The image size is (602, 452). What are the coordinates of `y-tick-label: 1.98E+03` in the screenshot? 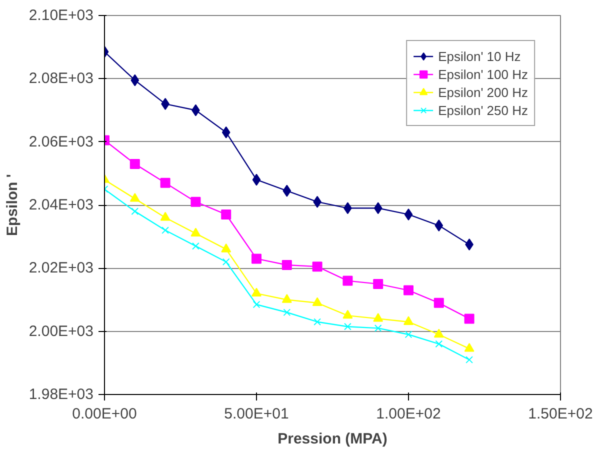 It's located at (61, 394).